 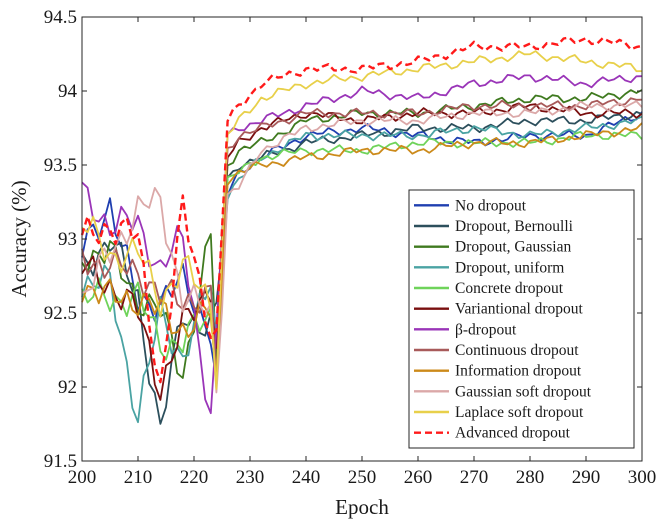 I want to click on y-tick-label: 94, so click(x=68, y=91).